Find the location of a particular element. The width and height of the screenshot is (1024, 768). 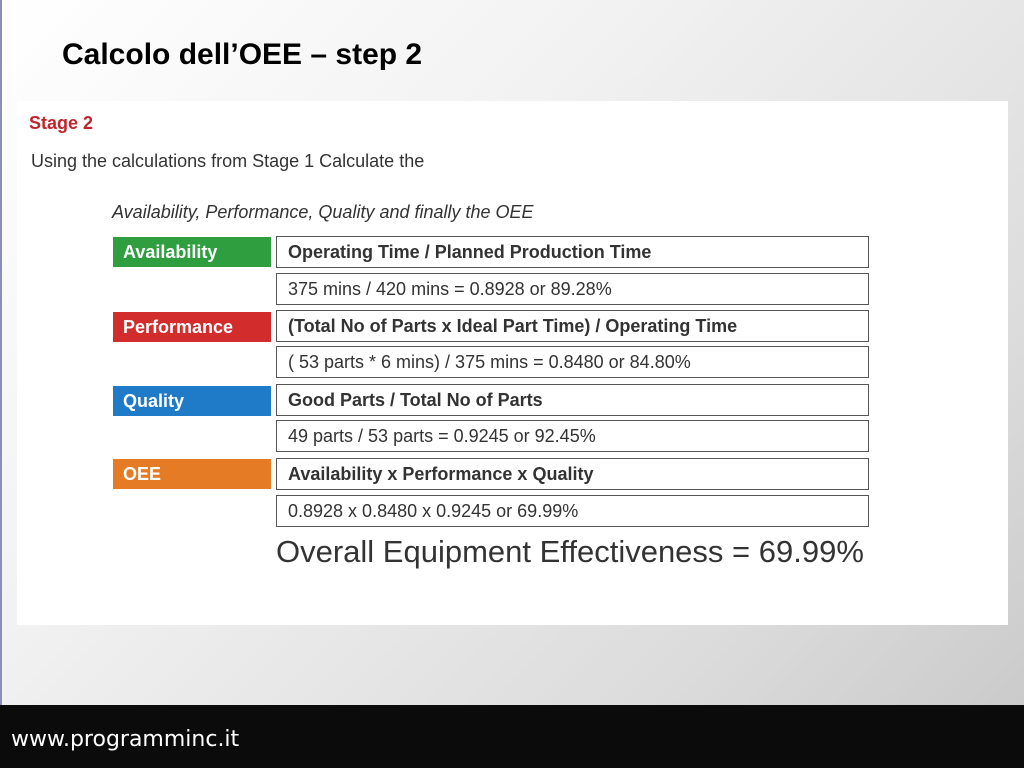

slide-left-edge is located at coordinates (1, 352).